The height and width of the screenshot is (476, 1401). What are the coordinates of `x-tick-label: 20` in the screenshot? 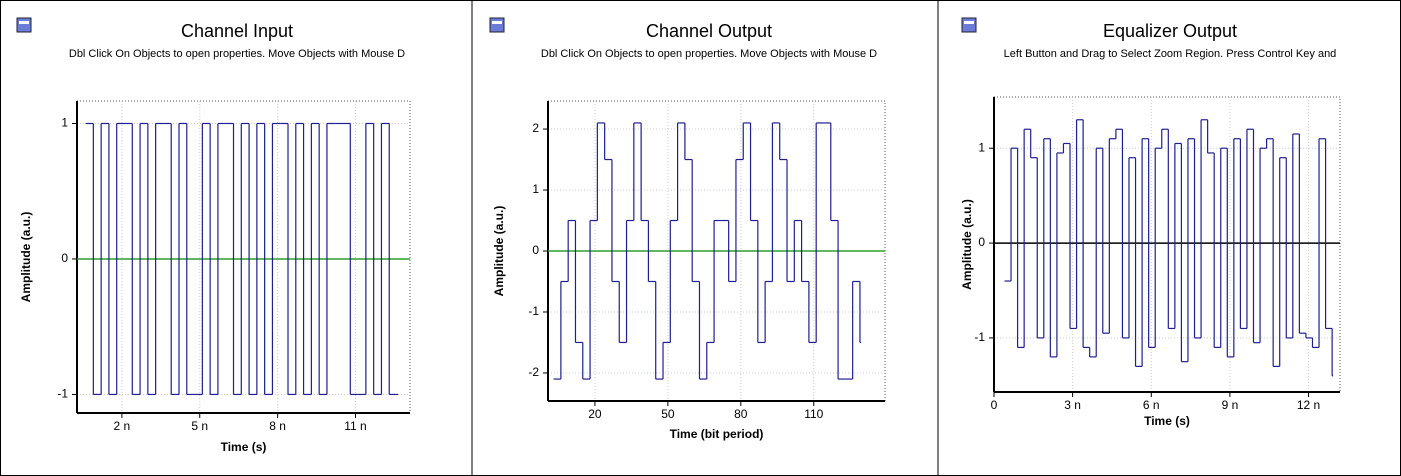 It's located at (595, 414).